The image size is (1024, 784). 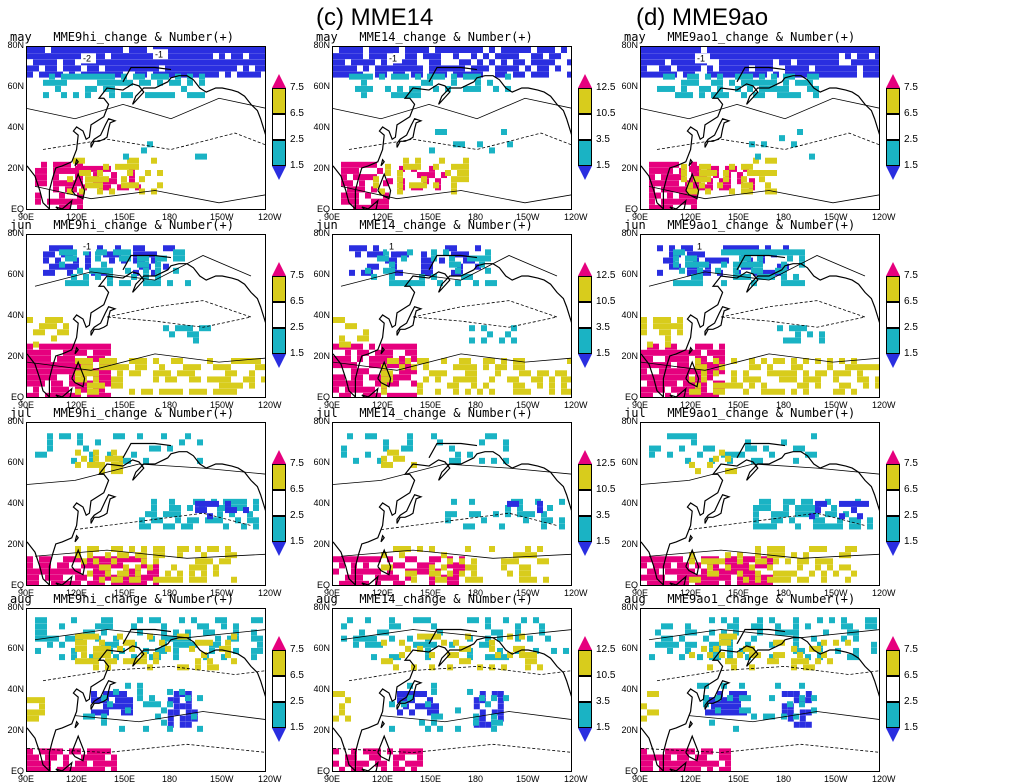 I want to click on x-tick-label: 180, so click(x=476, y=593).